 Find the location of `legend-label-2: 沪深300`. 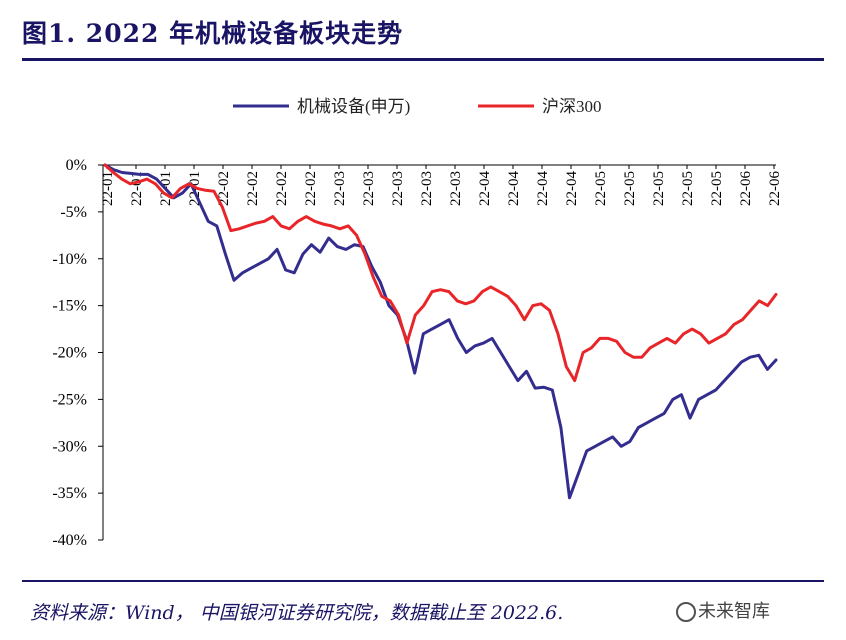

legend-label-2: 沪深300 is located at coordinates (572, 106).